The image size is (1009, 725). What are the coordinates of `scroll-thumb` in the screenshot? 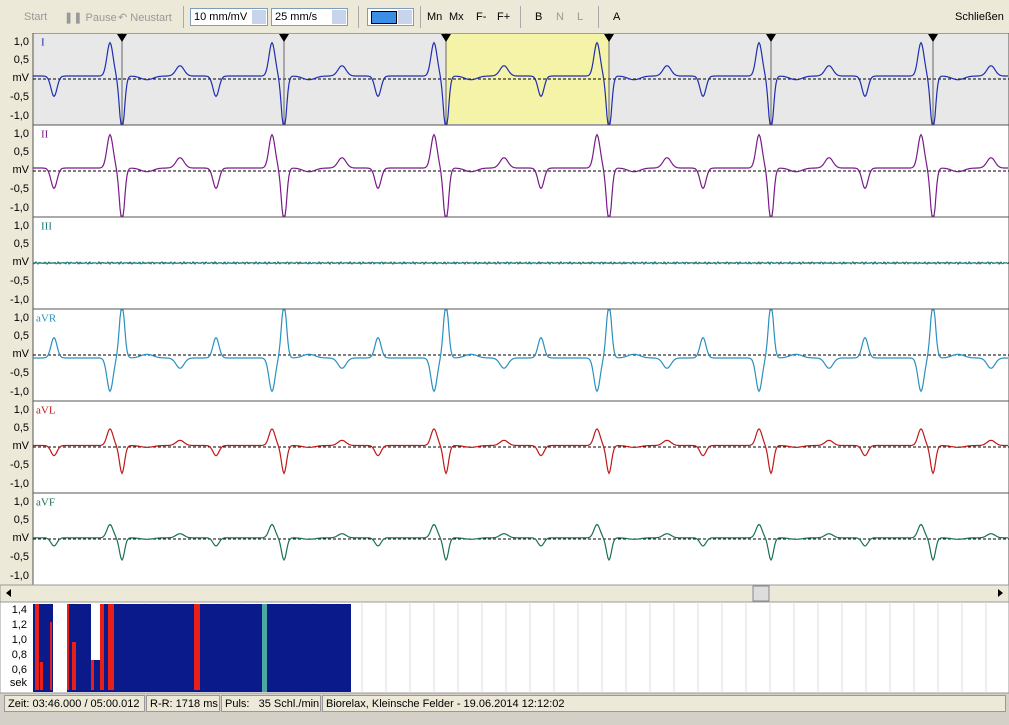 It's located at (761, 593).